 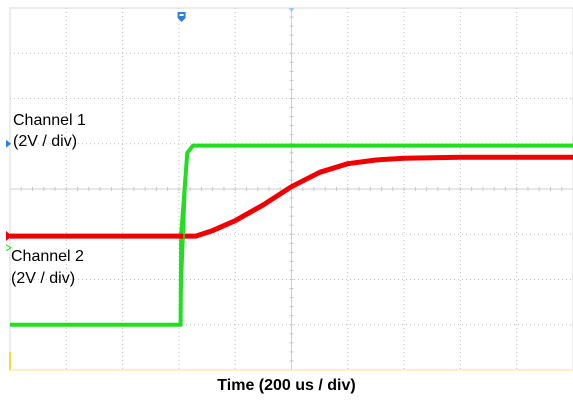 I want to click on channel-1-label: Channel 1, so click(x=49, y=120).